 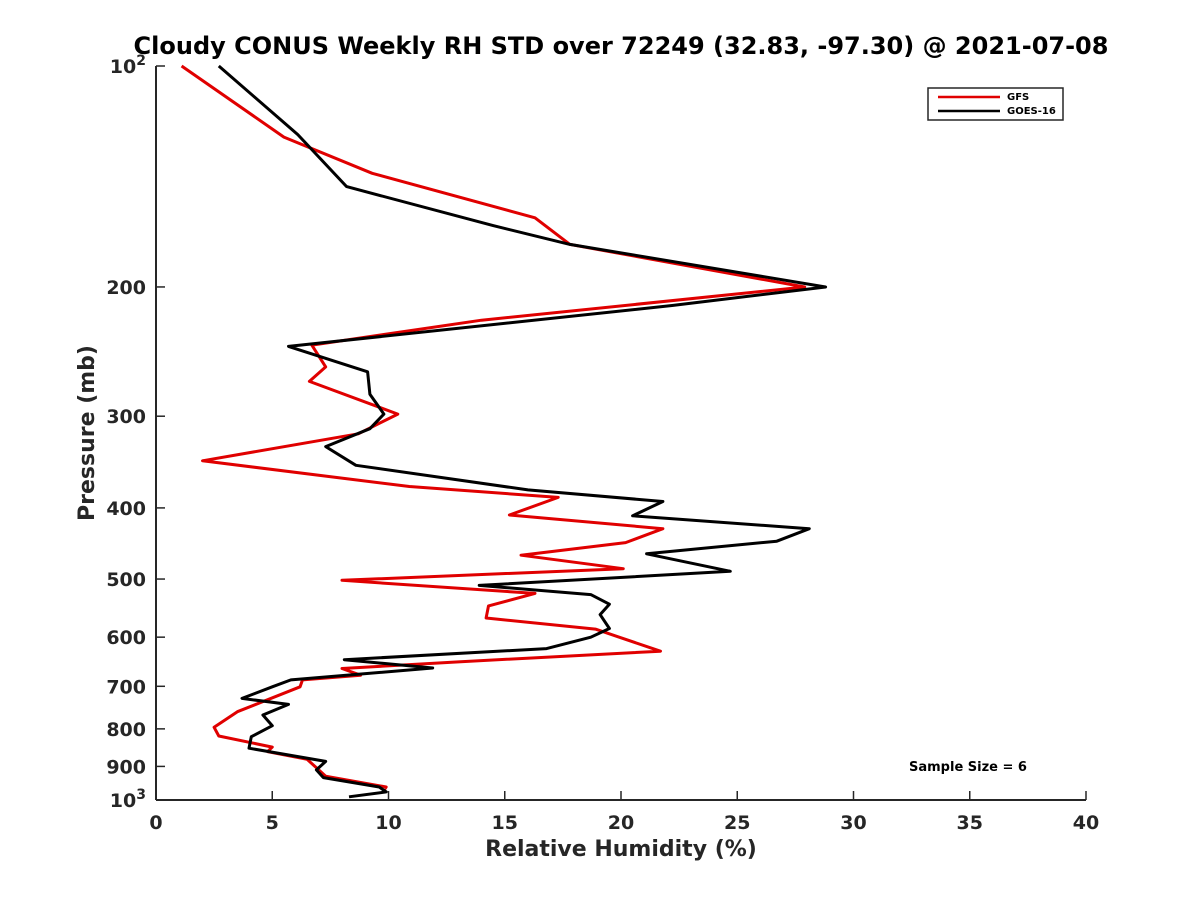 What do you see at coordinates (1018, 97) in the screenshot?
I see `legend-label-gfs: GFS` at bounding box center [1018, 97].